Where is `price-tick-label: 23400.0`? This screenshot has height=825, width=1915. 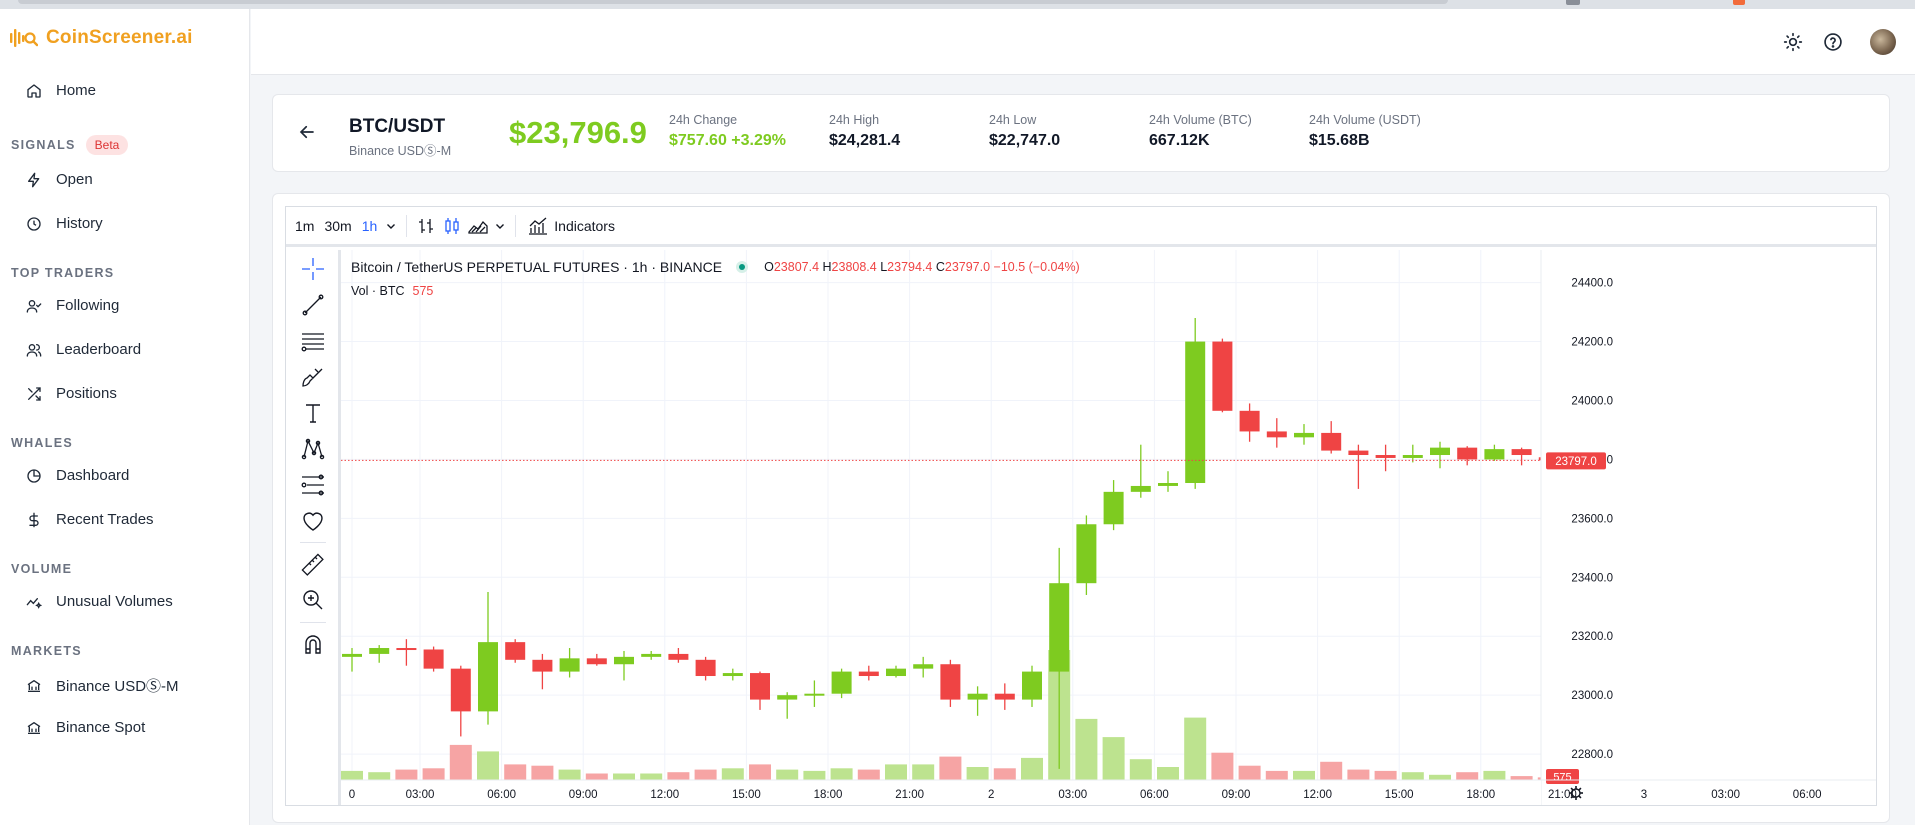
price-tick-label: 23400.0 is located at coordinates (1592, 578).